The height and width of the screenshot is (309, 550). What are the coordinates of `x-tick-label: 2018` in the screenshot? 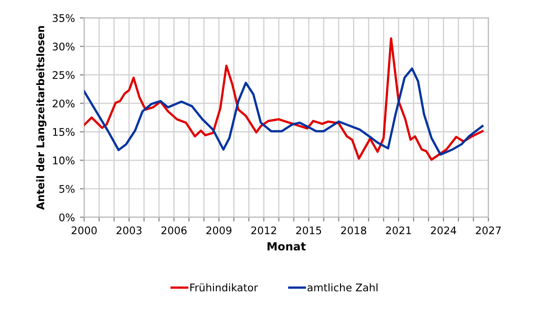 It's located at (353, 230).